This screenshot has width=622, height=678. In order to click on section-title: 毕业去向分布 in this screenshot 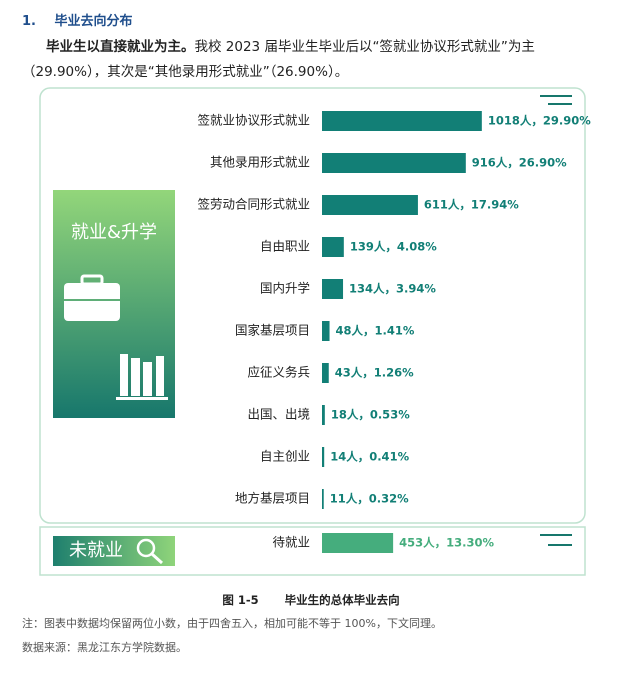, I will do `click(93, 21)`.